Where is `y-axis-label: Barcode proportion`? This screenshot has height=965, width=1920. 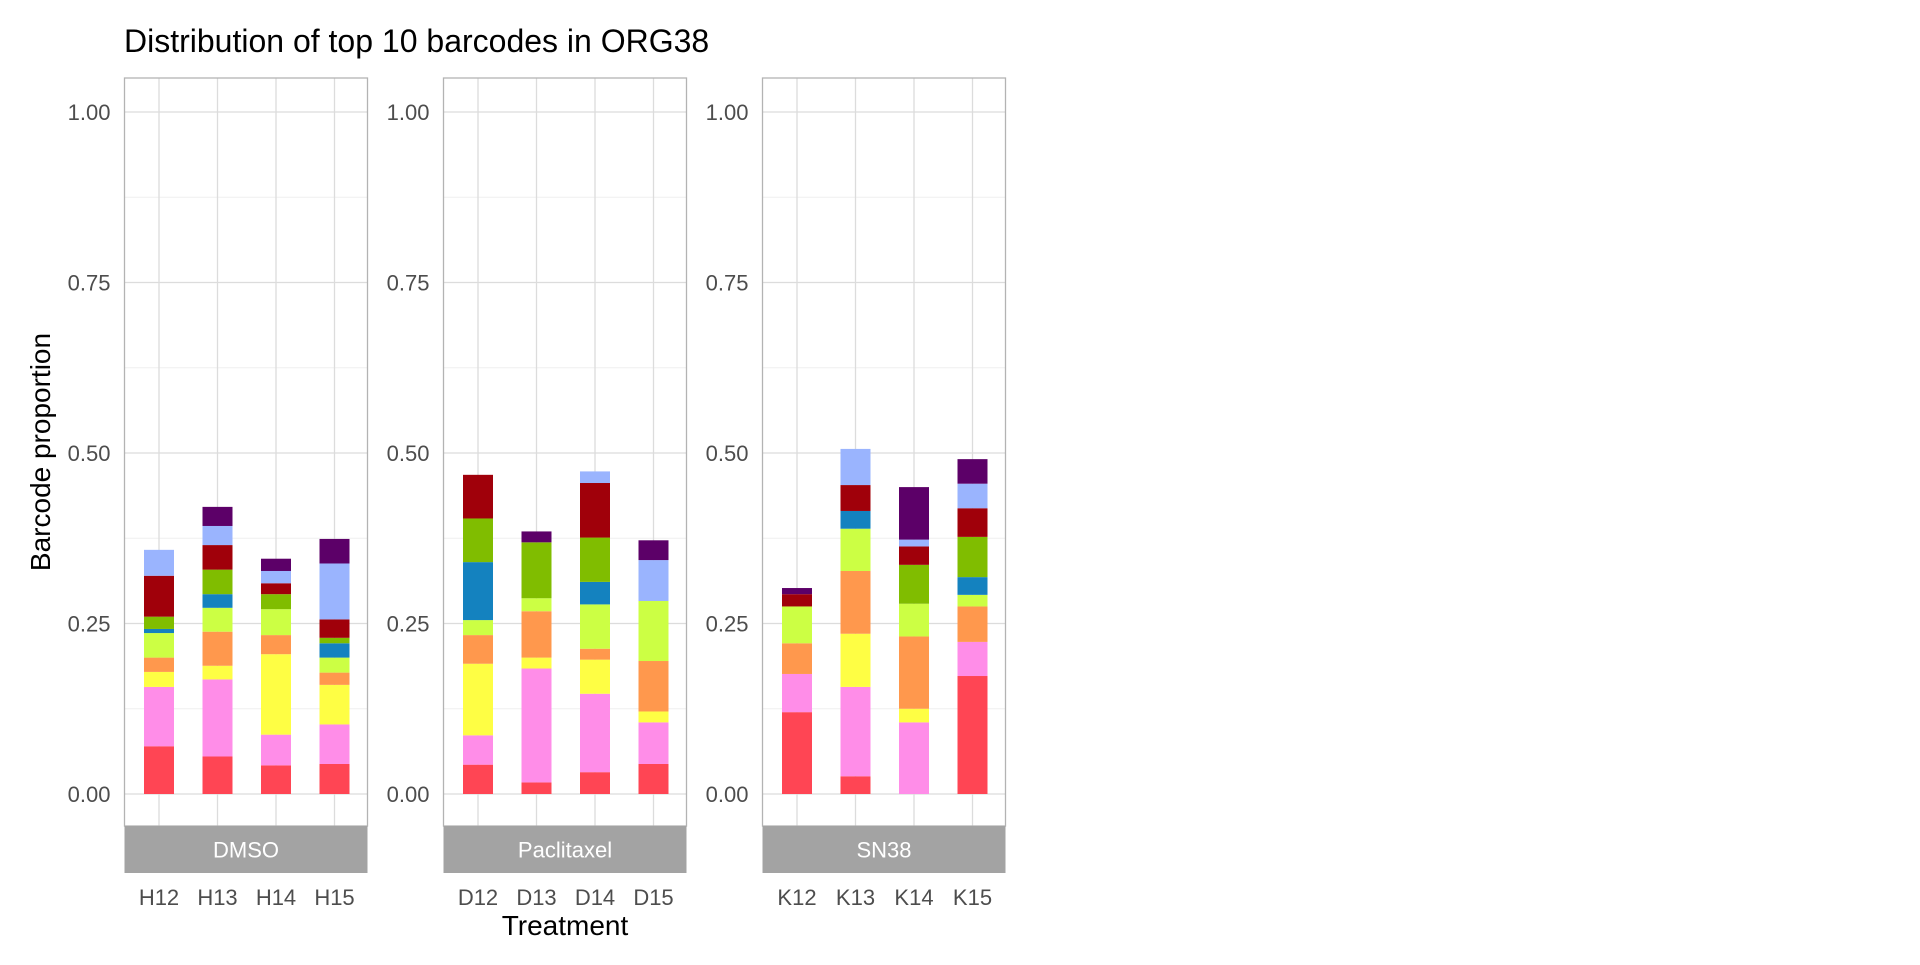 y-axis-label: Barcode proportion is located at coordinates (40, 452).